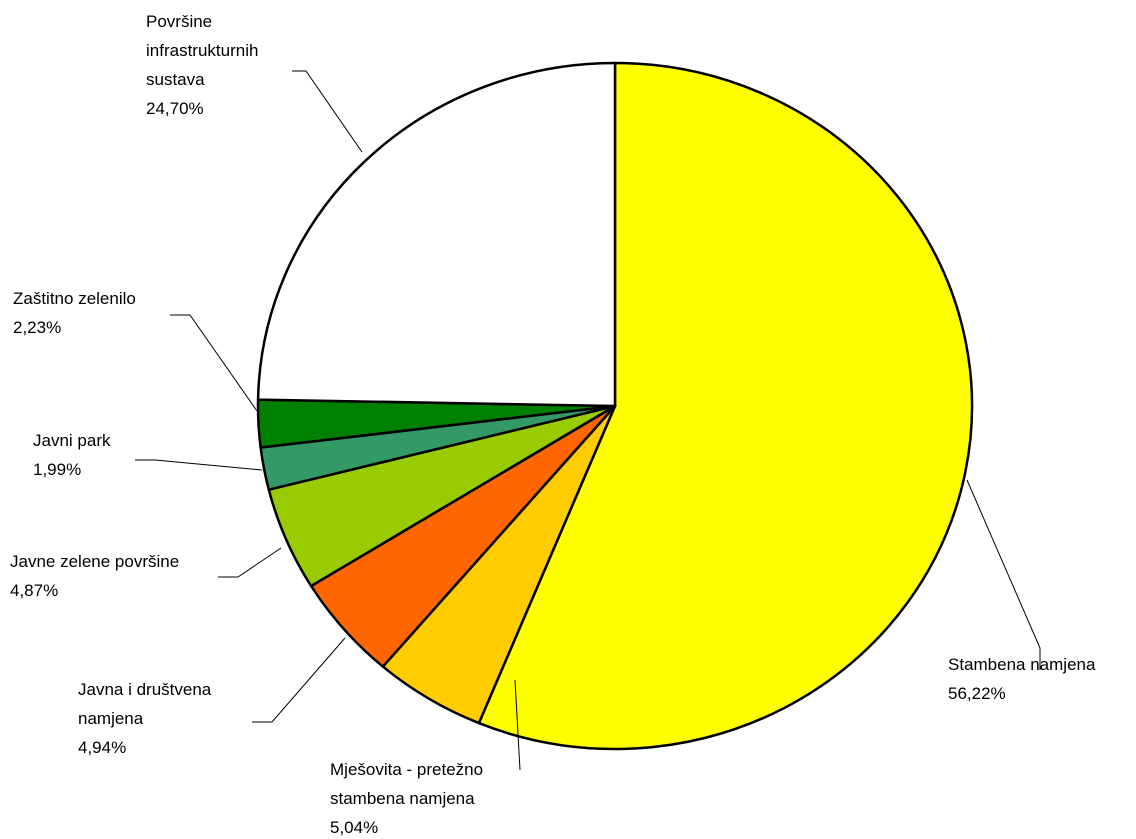 This screenshot has height=839, width=1136. Describe the element at coordinates (175, 108) in the screenshot. I see `slice-label-6-line-3: 24,70%` at that location.